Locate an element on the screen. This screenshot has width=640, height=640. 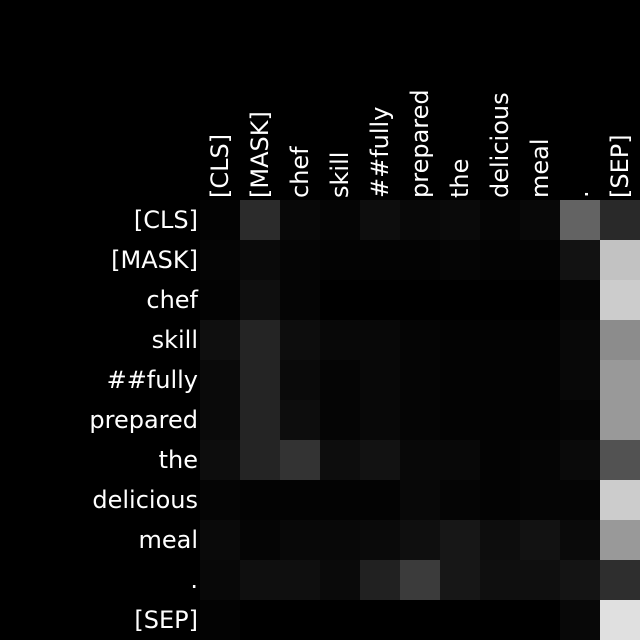
y-tick-label: skill is located at coordinates (175, 340).